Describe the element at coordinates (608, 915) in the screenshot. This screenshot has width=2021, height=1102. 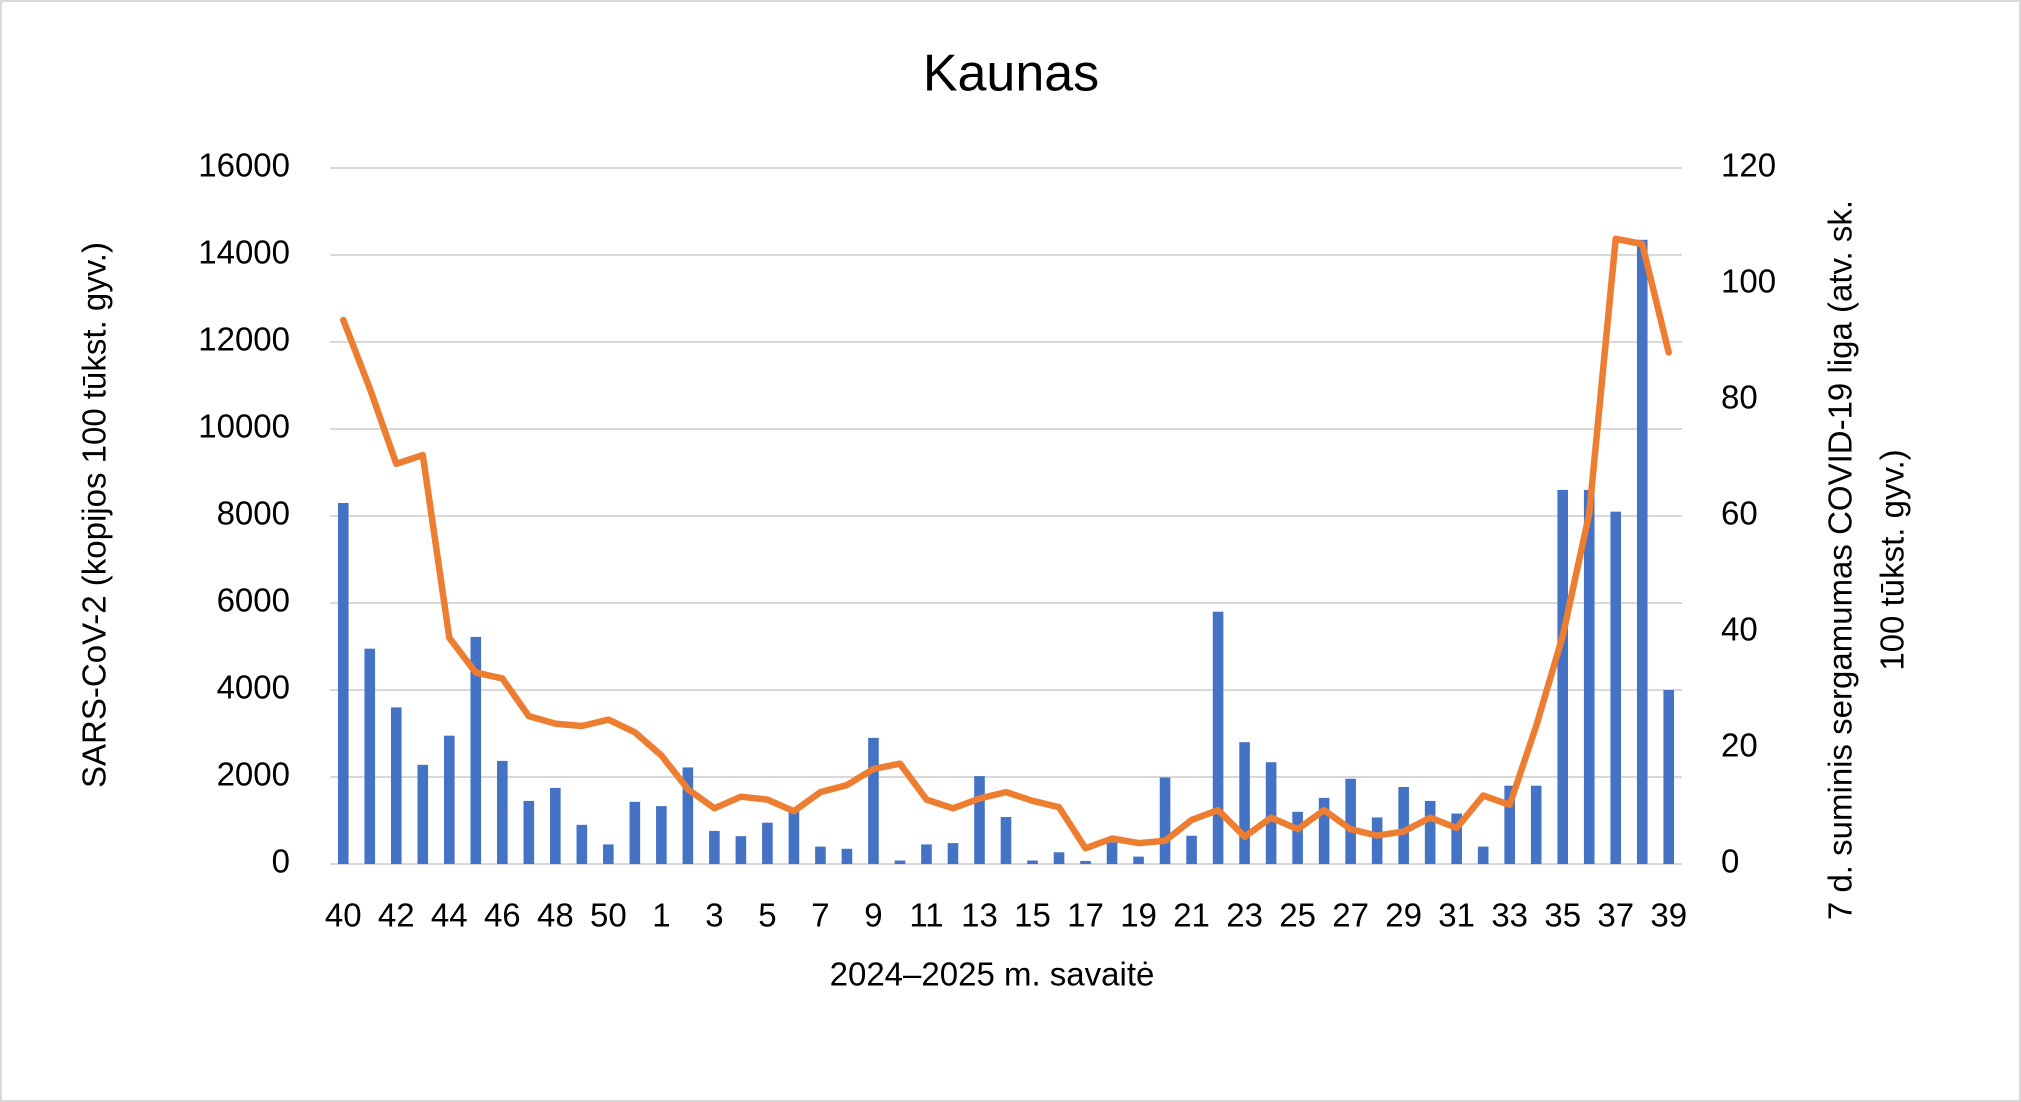
I see `x-tick-label: 50` at that location.